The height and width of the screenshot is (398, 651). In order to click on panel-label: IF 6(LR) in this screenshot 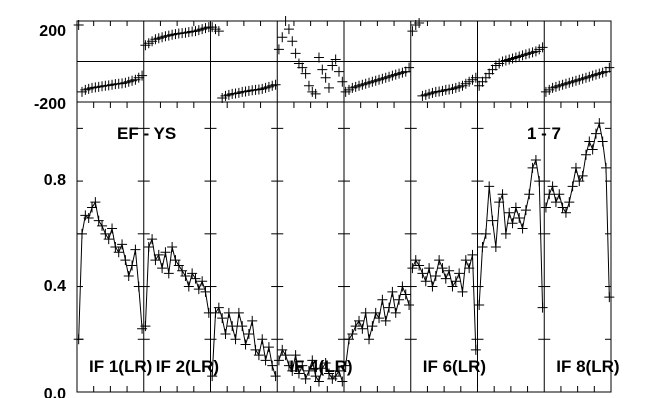, I will do `click(454, 366)`.